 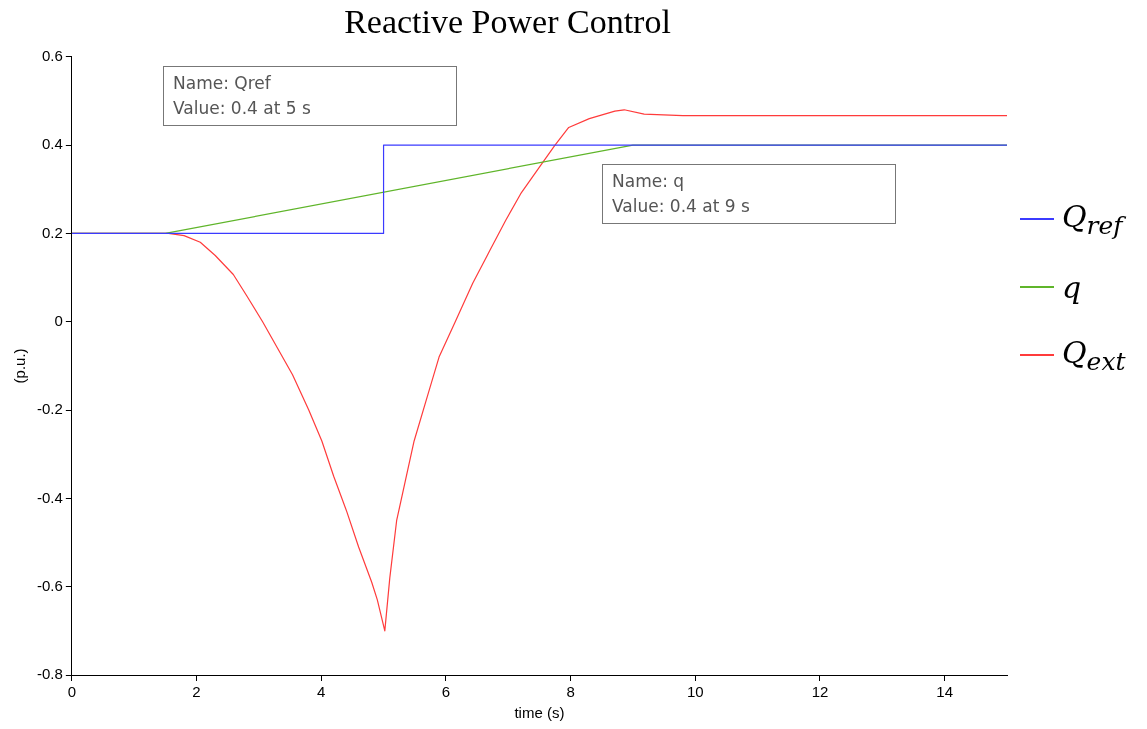 What do you see at coordinates (507, 22) in the screenshot?
I see `chart-title: Reactive Power Control` at bounding box center [507, 22].